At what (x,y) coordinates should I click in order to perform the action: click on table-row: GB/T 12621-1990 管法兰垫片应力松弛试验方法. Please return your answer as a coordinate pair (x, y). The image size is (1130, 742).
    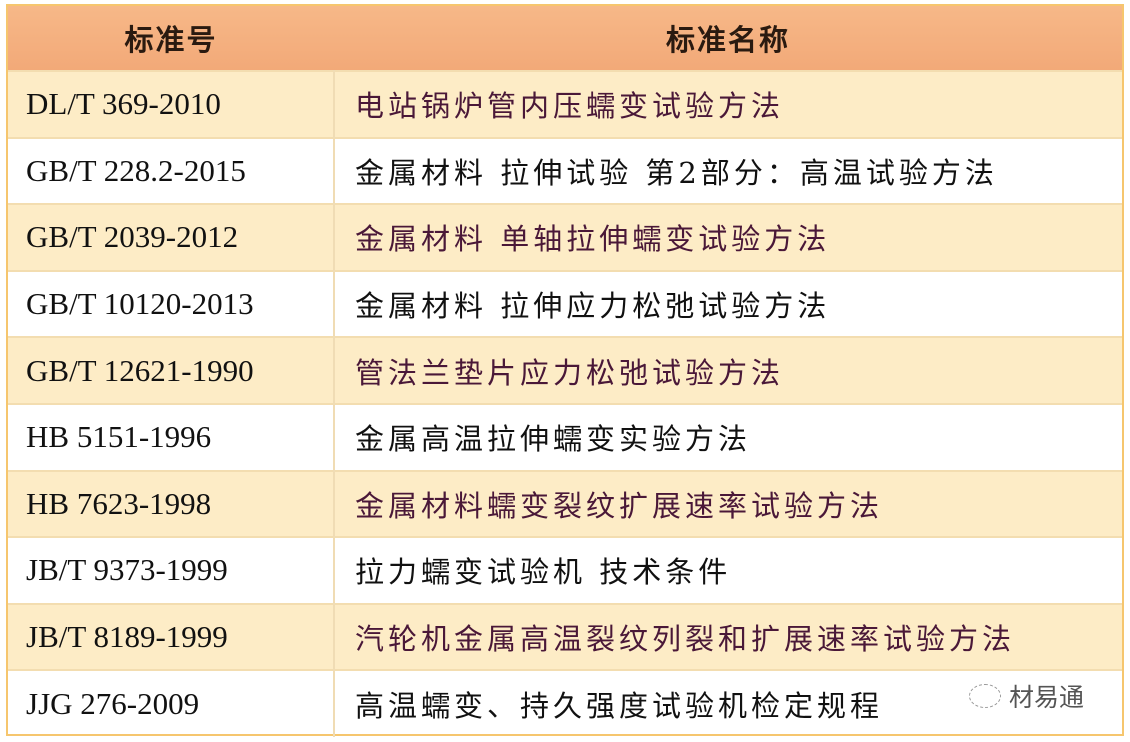
    Looking at the image, I should click on (565, 370).